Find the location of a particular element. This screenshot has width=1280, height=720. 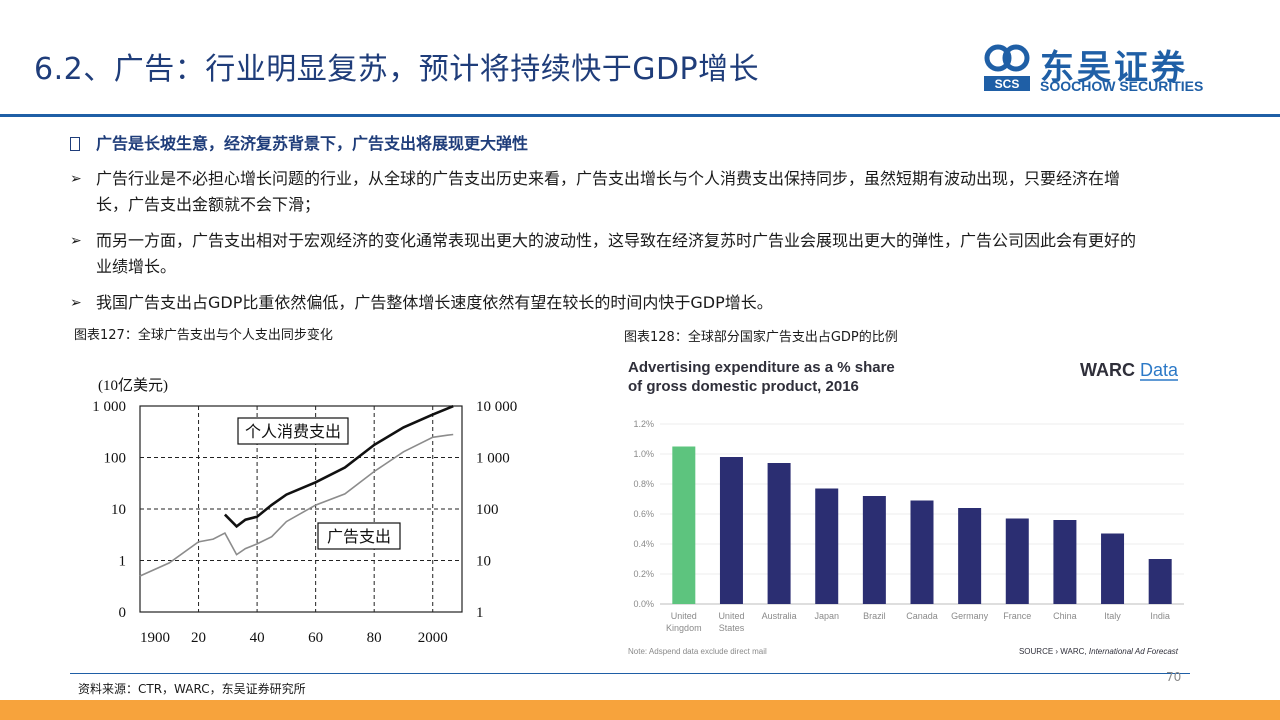

chart-source-prefix: SOURCE › WARC, is located at coordinates (1054, 651).